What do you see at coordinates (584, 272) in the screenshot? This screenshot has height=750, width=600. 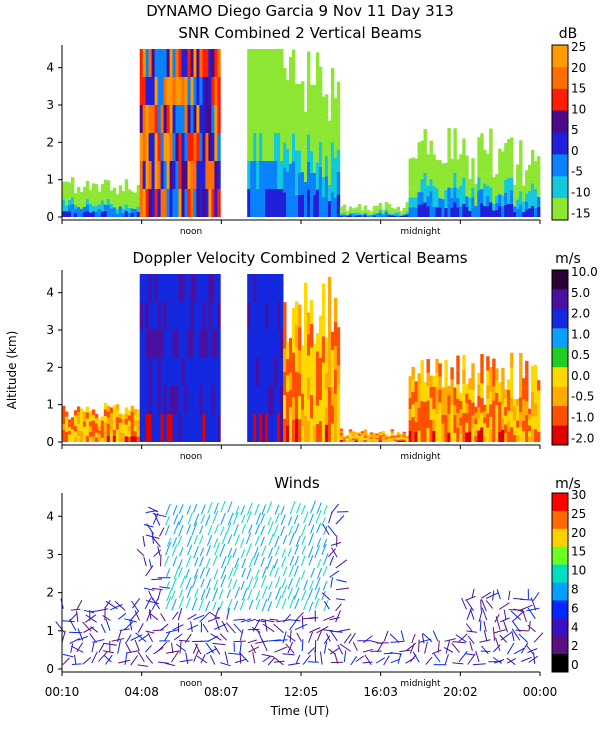 I see `colorbar-tick-label: 10.0` at bounding box center [584, 272].